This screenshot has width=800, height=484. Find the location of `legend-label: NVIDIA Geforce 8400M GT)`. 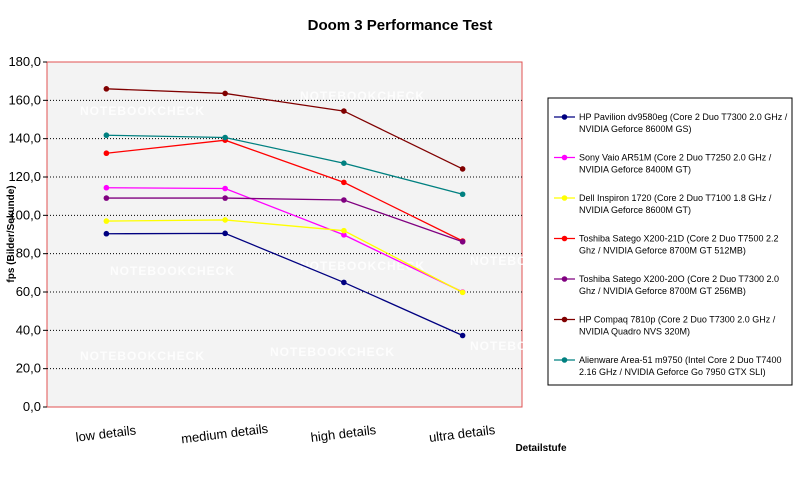

legend-label: NVIDIA Geforce 8400M GT) is located at coordinates (635, 170).